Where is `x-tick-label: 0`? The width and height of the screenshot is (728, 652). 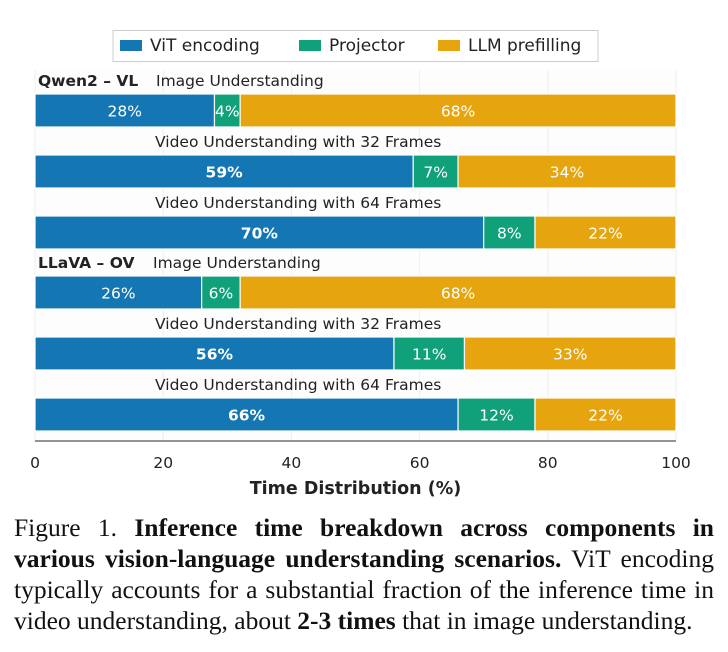 x-tick-label: 0 is located at coordinates (35, 463).